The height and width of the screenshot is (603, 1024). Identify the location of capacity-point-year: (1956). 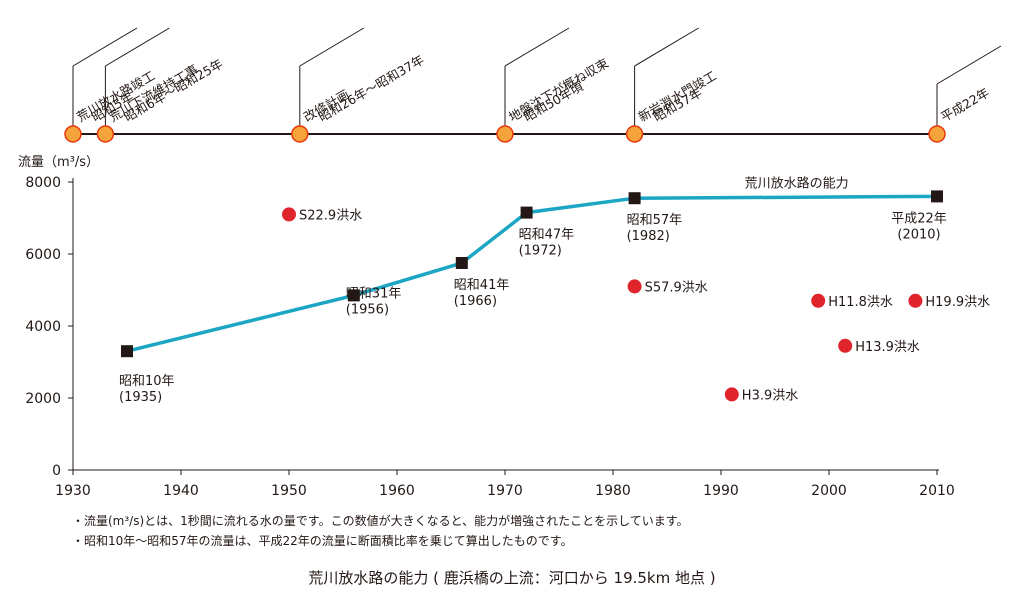
(367, 309).